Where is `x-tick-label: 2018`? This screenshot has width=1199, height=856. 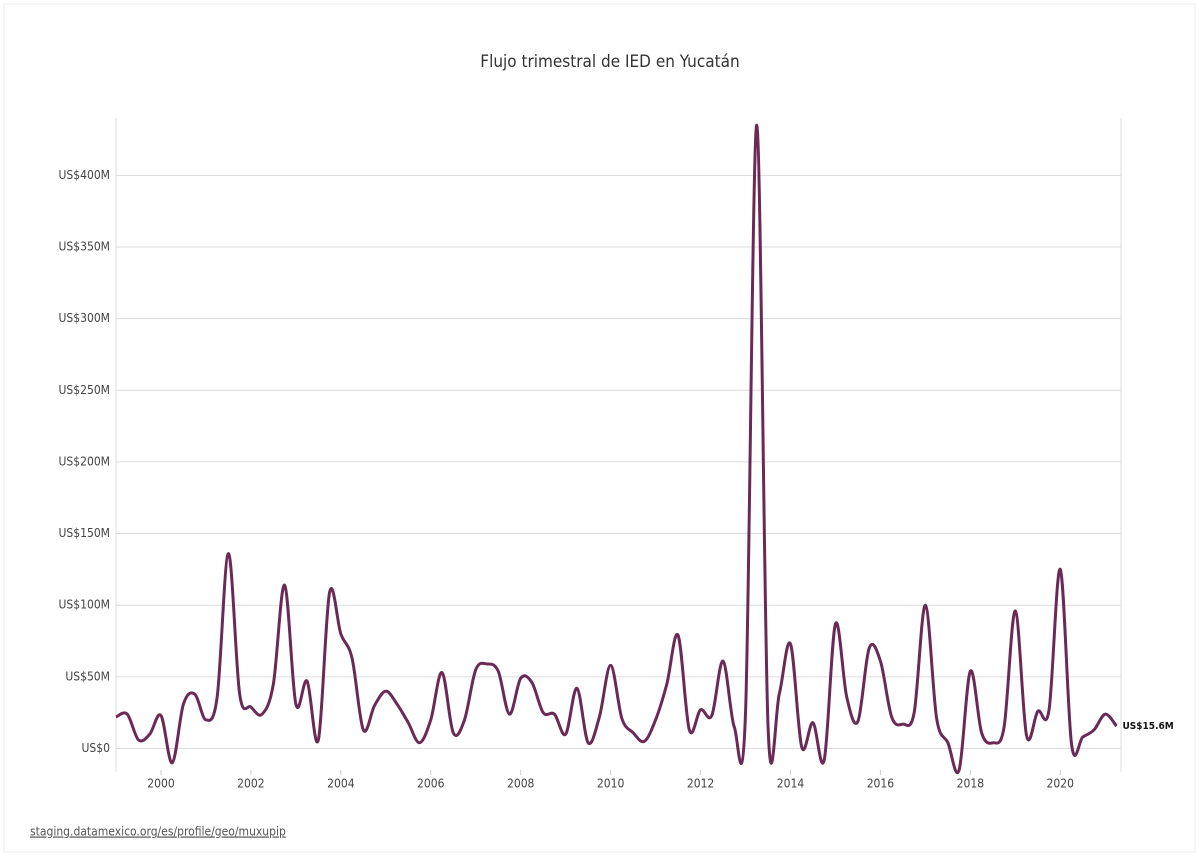 x-tick-label: 2018 is located at coordinates (971, 784).